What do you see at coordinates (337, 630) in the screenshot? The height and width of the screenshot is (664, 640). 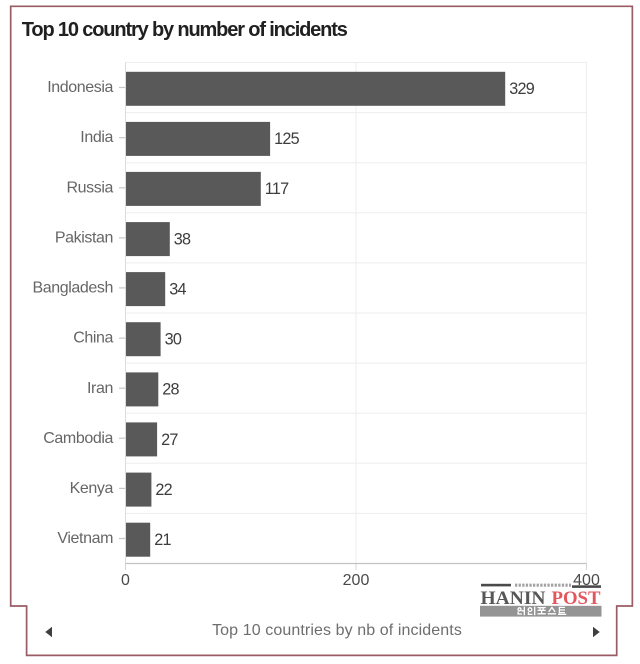 I see `svg-text:Top 10 countries by nb of inci: Top 10 countries by nb of incidents` at bounding box center [337, 630].